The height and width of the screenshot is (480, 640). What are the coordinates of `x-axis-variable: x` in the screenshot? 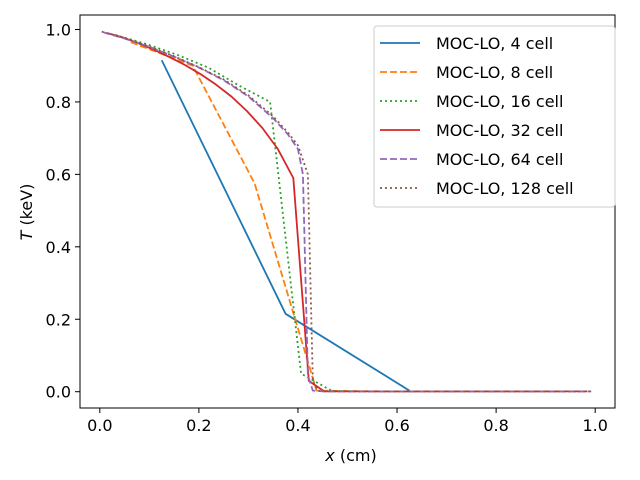 It's located at (329, 455).